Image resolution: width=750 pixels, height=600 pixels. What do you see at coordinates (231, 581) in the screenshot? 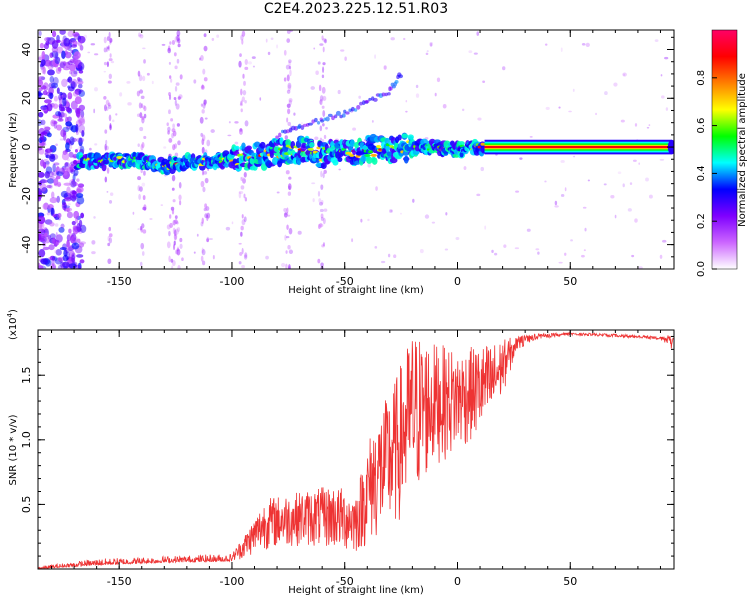
I see `snr-x-tick-label: -100` at bounding box center [231, 581].